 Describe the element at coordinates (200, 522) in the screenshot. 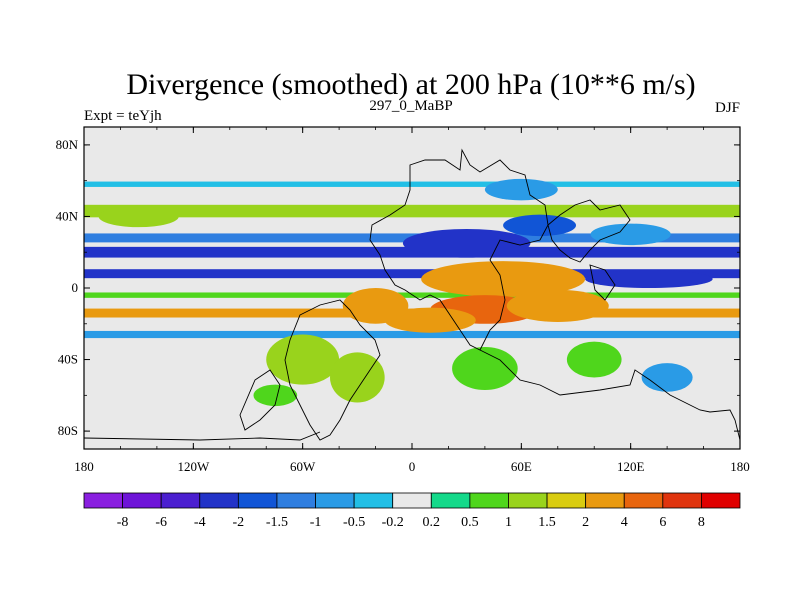

I see `colorbar-label: -4` at that location.